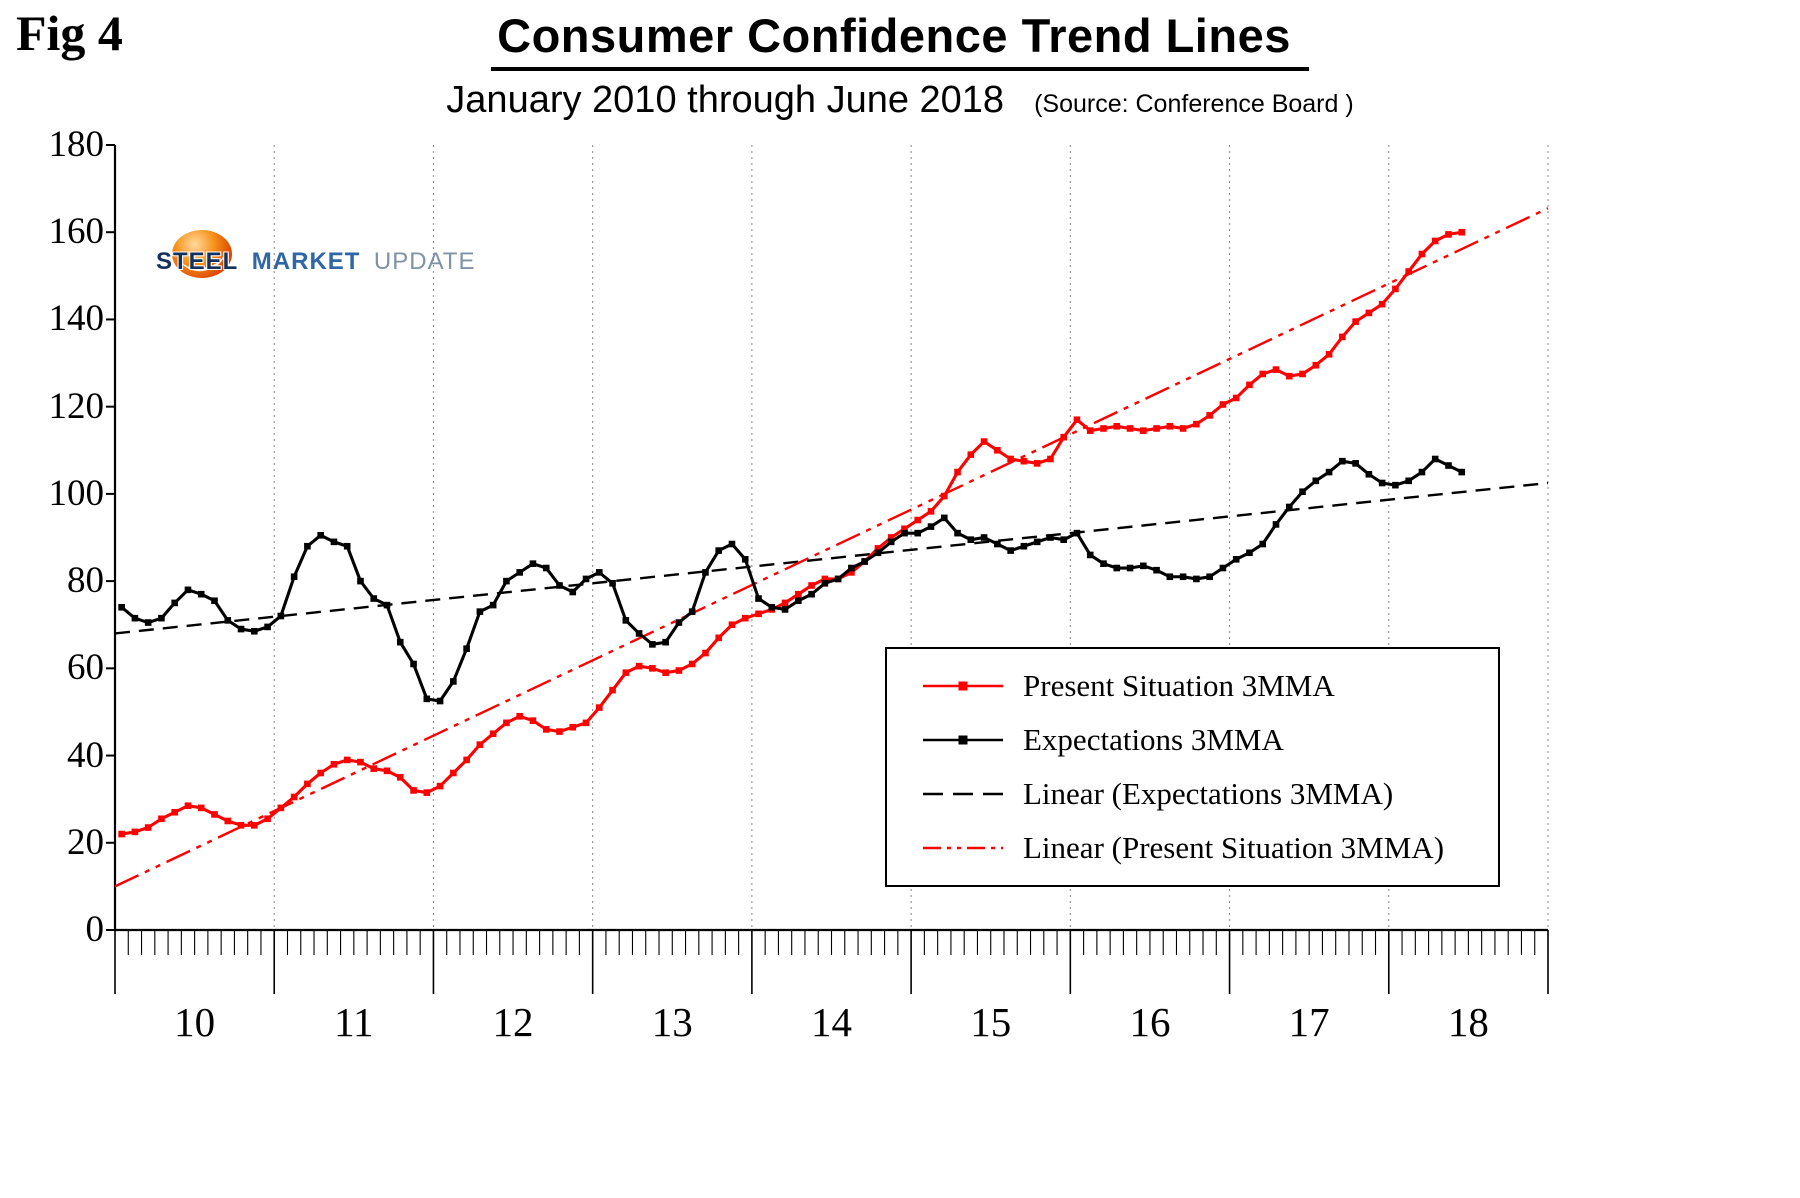 The height and width of the screenshot is (1198, 1800). What do you see at coordinates (312, 261) in the screenshot?
I see `steel-market-update-logo: STEEL MARKET UPDATE` at bounding box center [312, 261].